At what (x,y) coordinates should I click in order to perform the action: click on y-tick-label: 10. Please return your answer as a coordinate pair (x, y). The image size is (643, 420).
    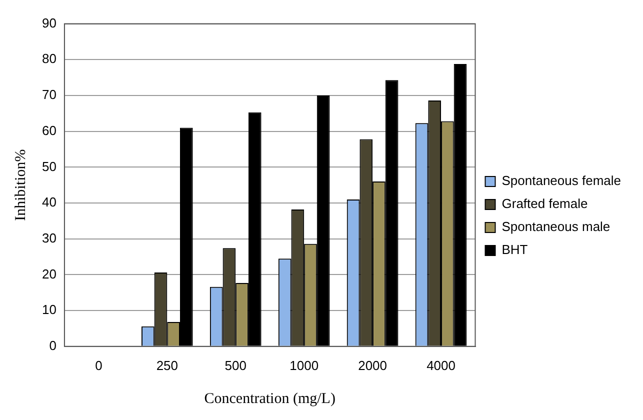
    Looking at the image, I should click on (49, 310).